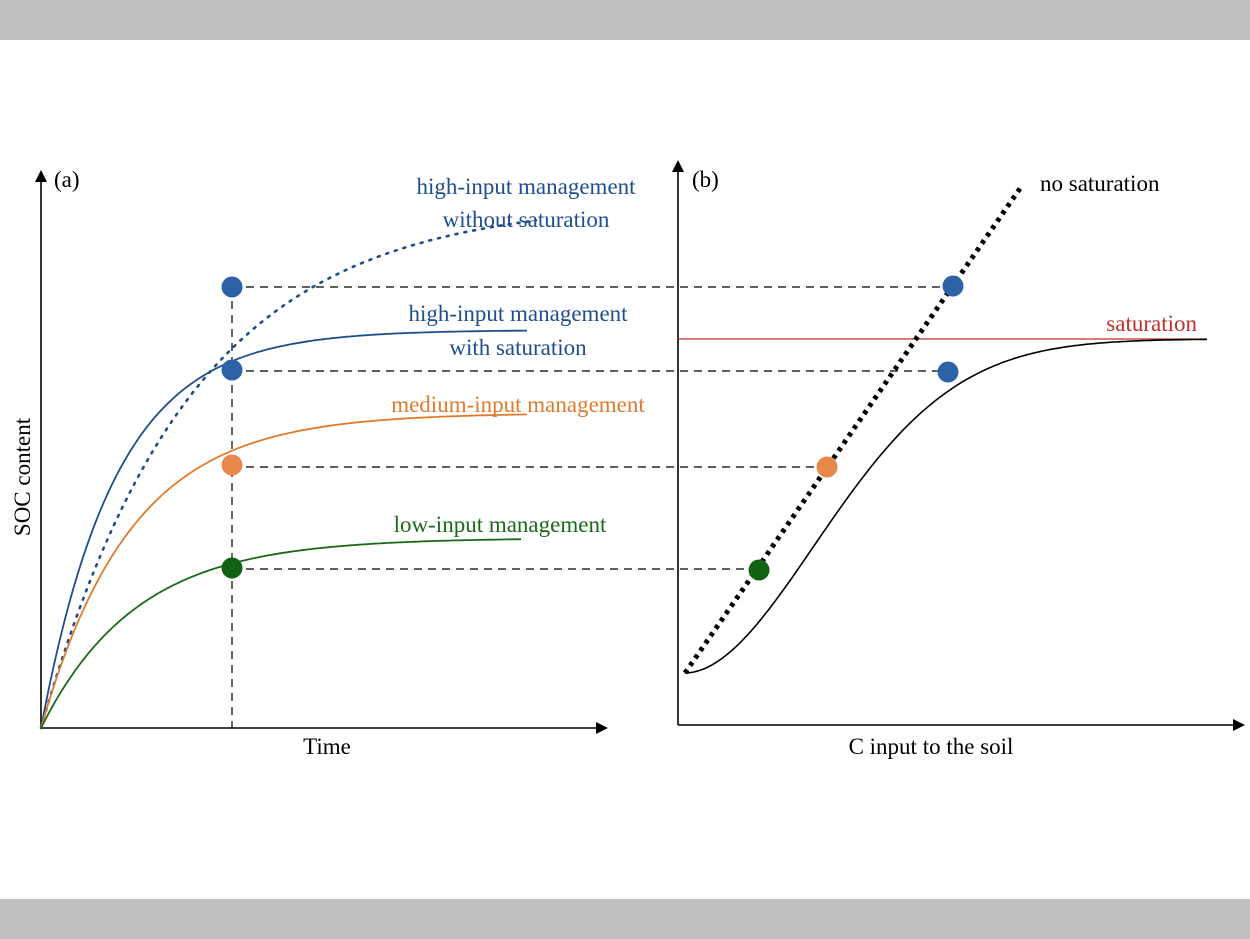 This screenshot has height=939, width=1250. I want to click on marker-a-medium, so click(232, 465).